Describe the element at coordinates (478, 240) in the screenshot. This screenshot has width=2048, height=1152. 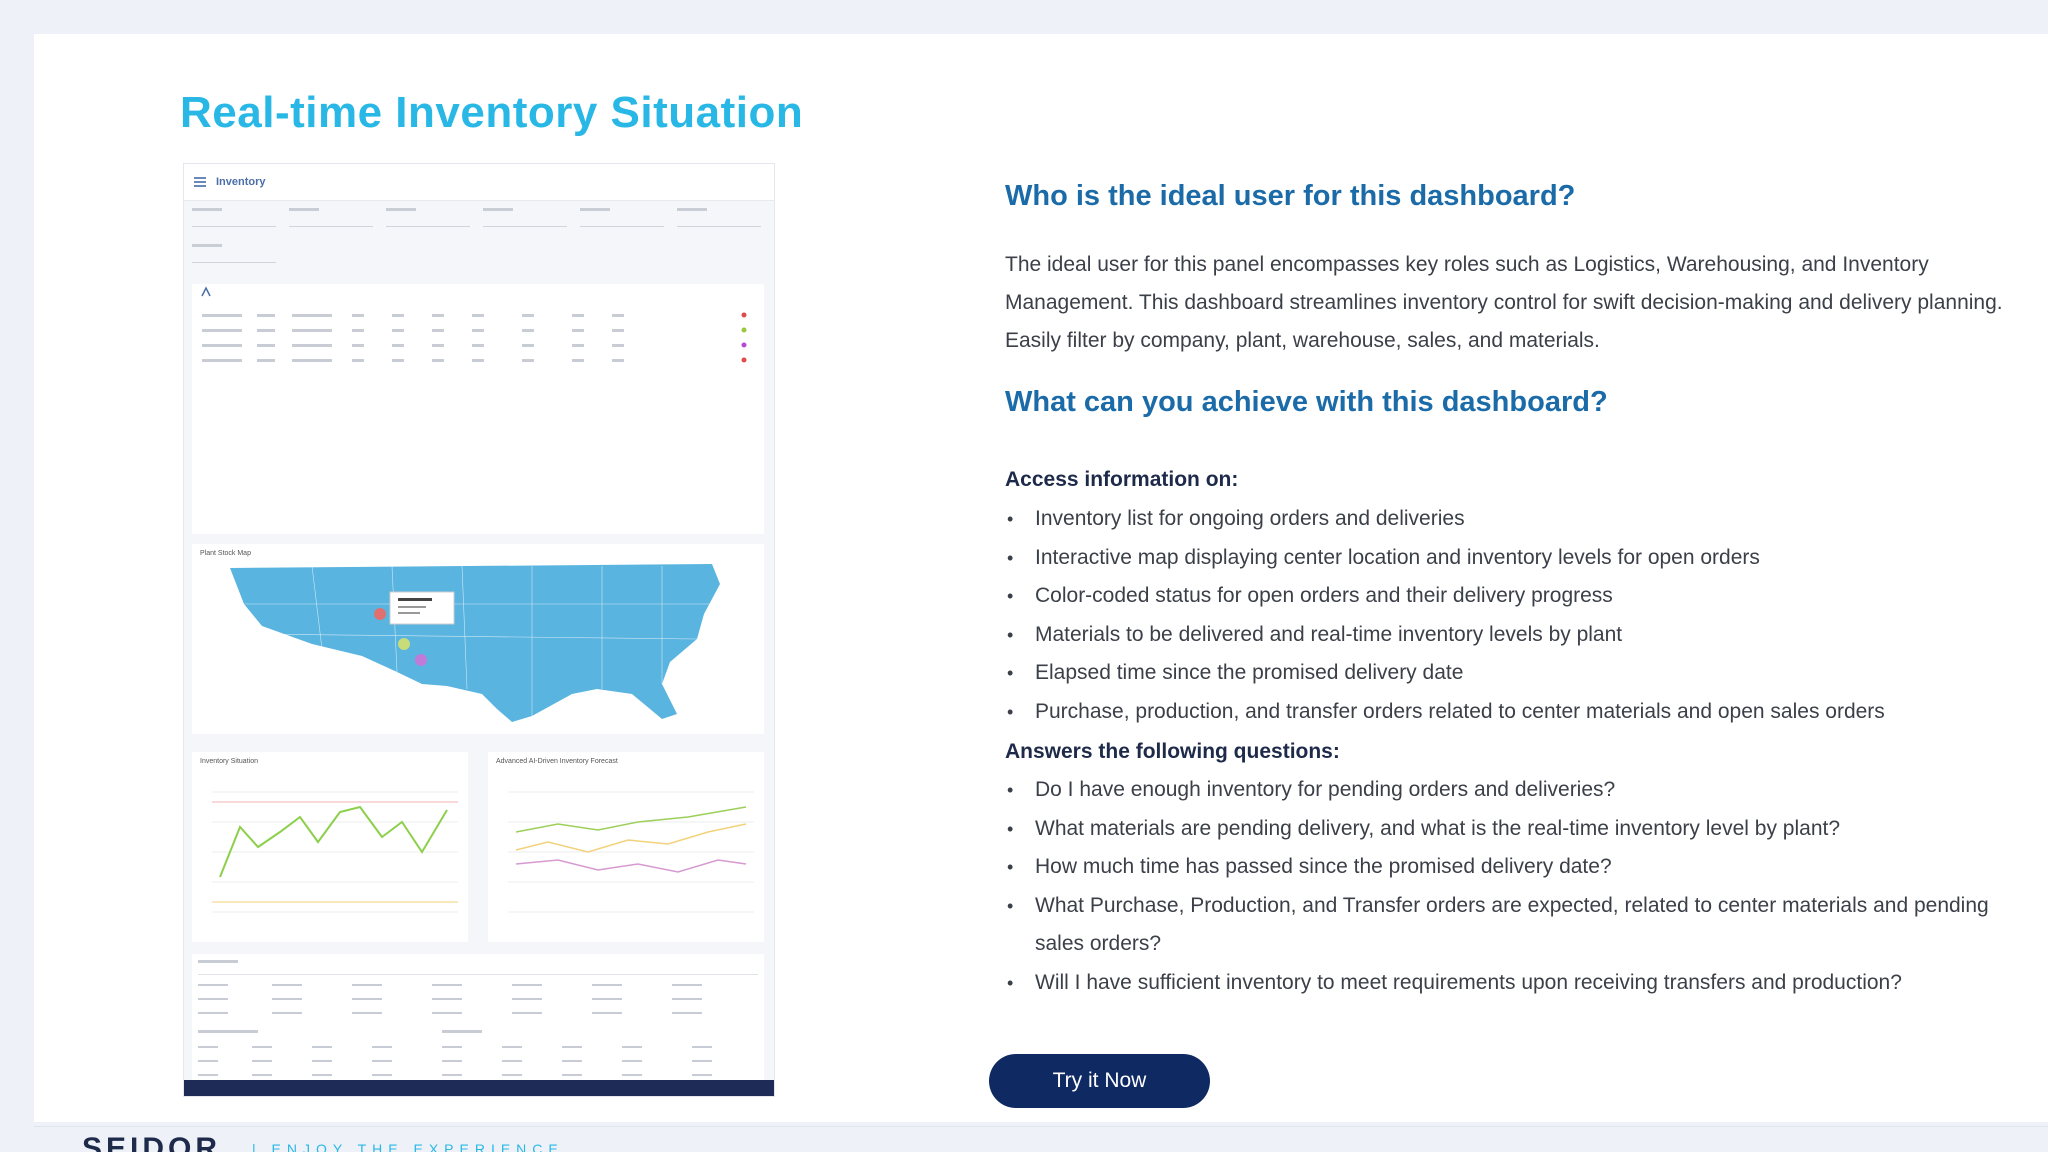
I see `preview-filters` at that location.